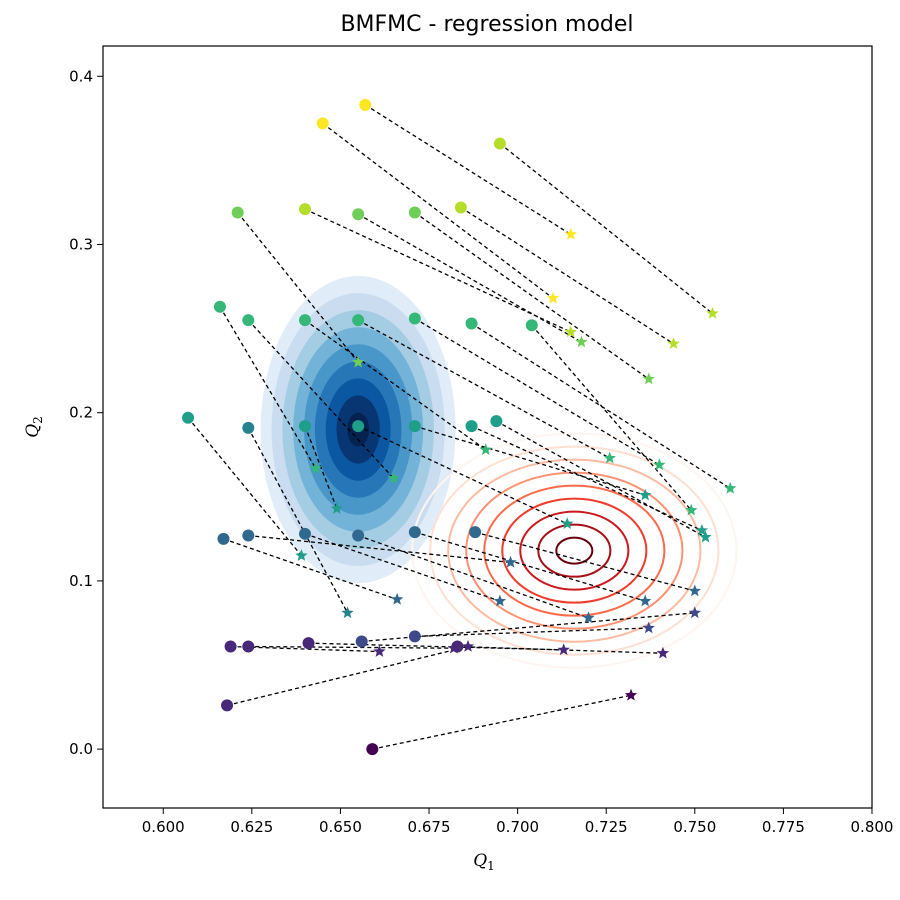  I want to click on x-axis-label: Q1, so click(484, 862).